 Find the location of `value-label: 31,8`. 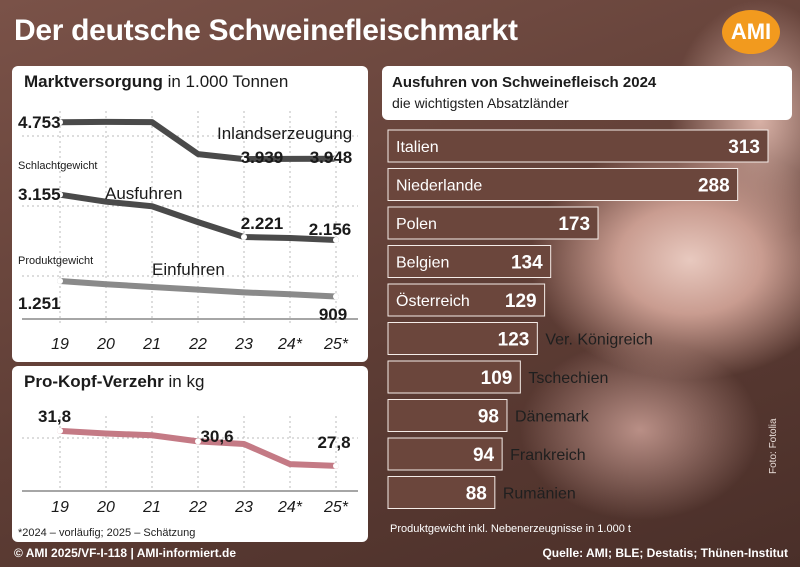

value-label: 31,8 is located at coordinates (54, 416).